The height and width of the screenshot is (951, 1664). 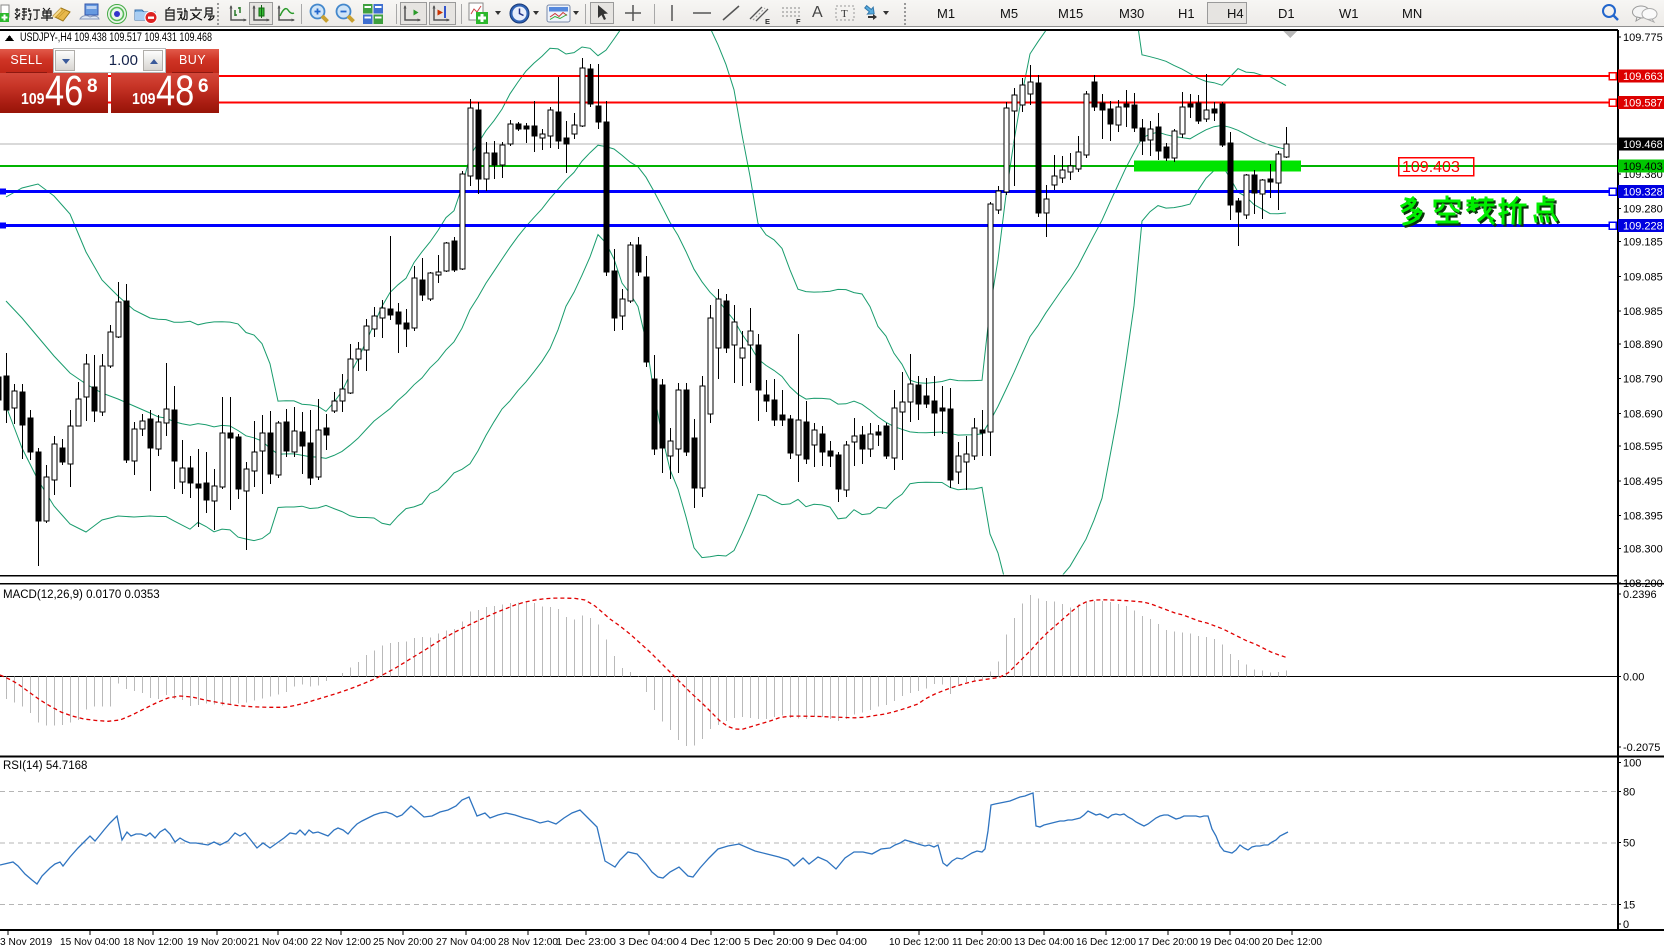 I want to click on svg-text: 108.690, so click(x=1643, y=414).